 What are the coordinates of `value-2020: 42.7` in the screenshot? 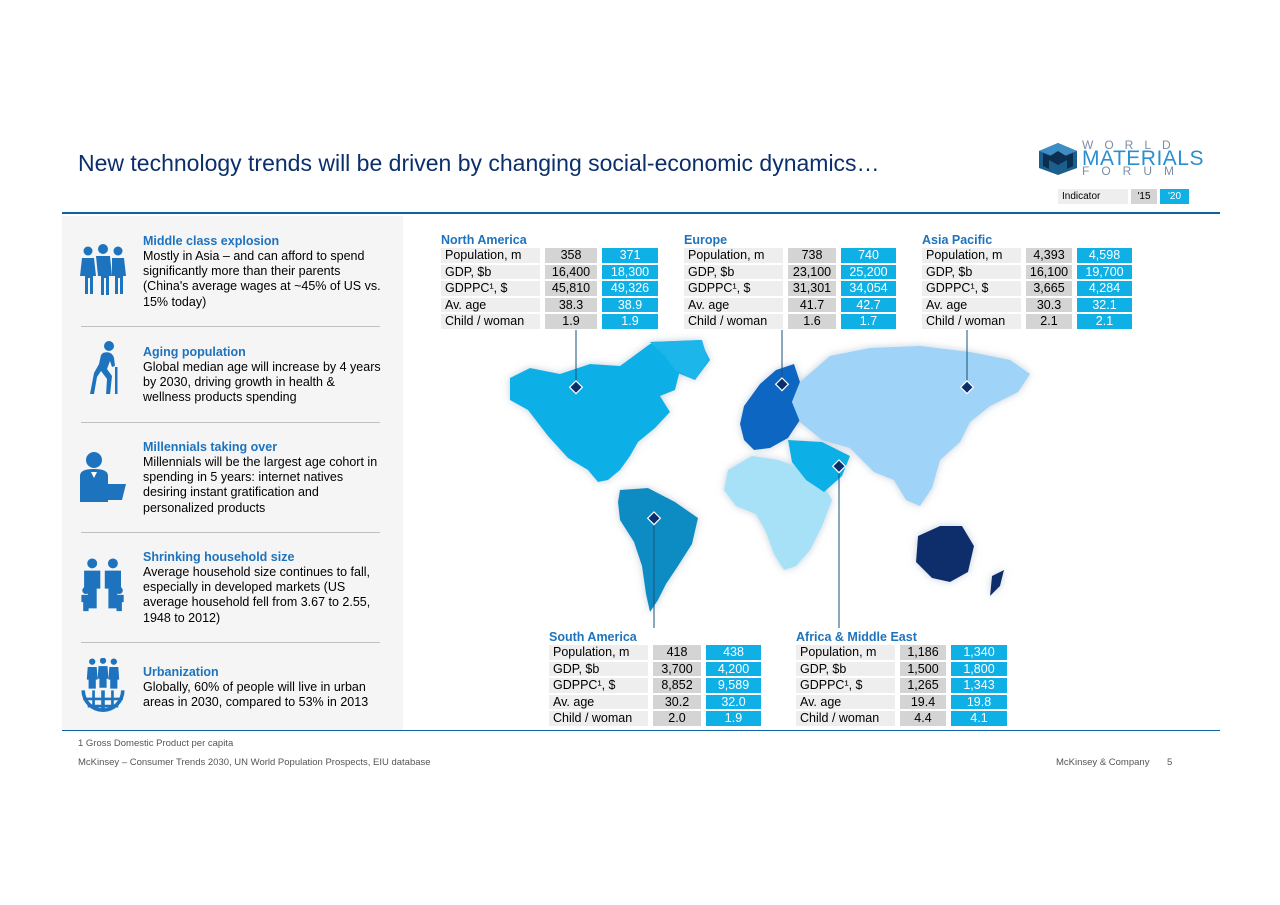 It's located at (868, 304).